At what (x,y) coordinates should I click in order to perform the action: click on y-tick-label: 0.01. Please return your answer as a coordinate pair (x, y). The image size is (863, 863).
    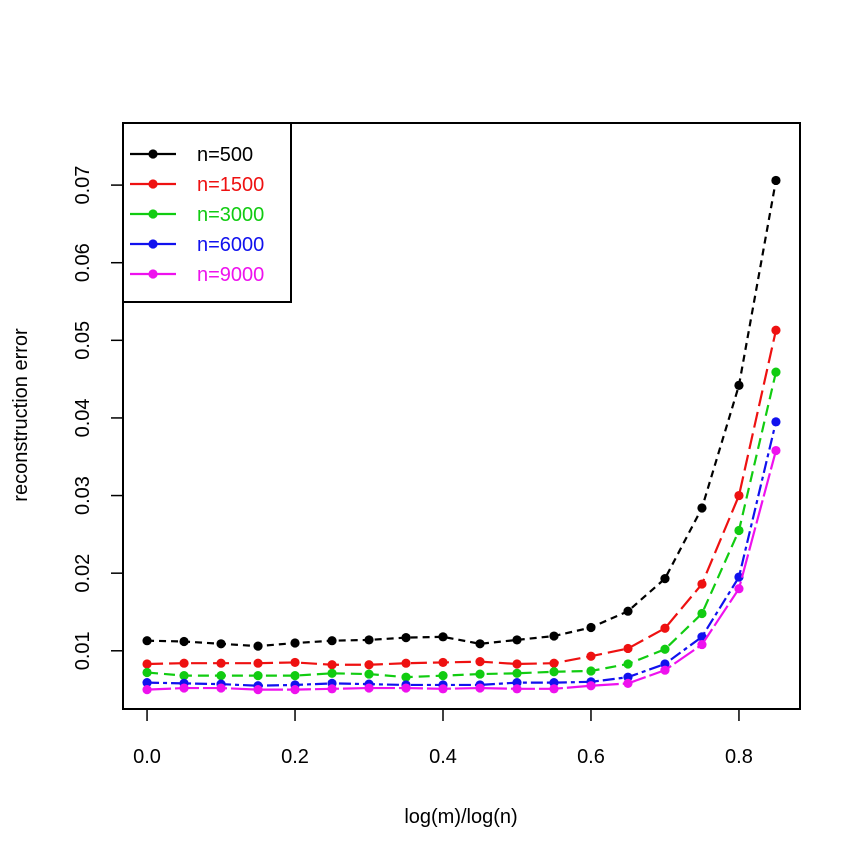
    Looking at the image, I should click on (83, 650).